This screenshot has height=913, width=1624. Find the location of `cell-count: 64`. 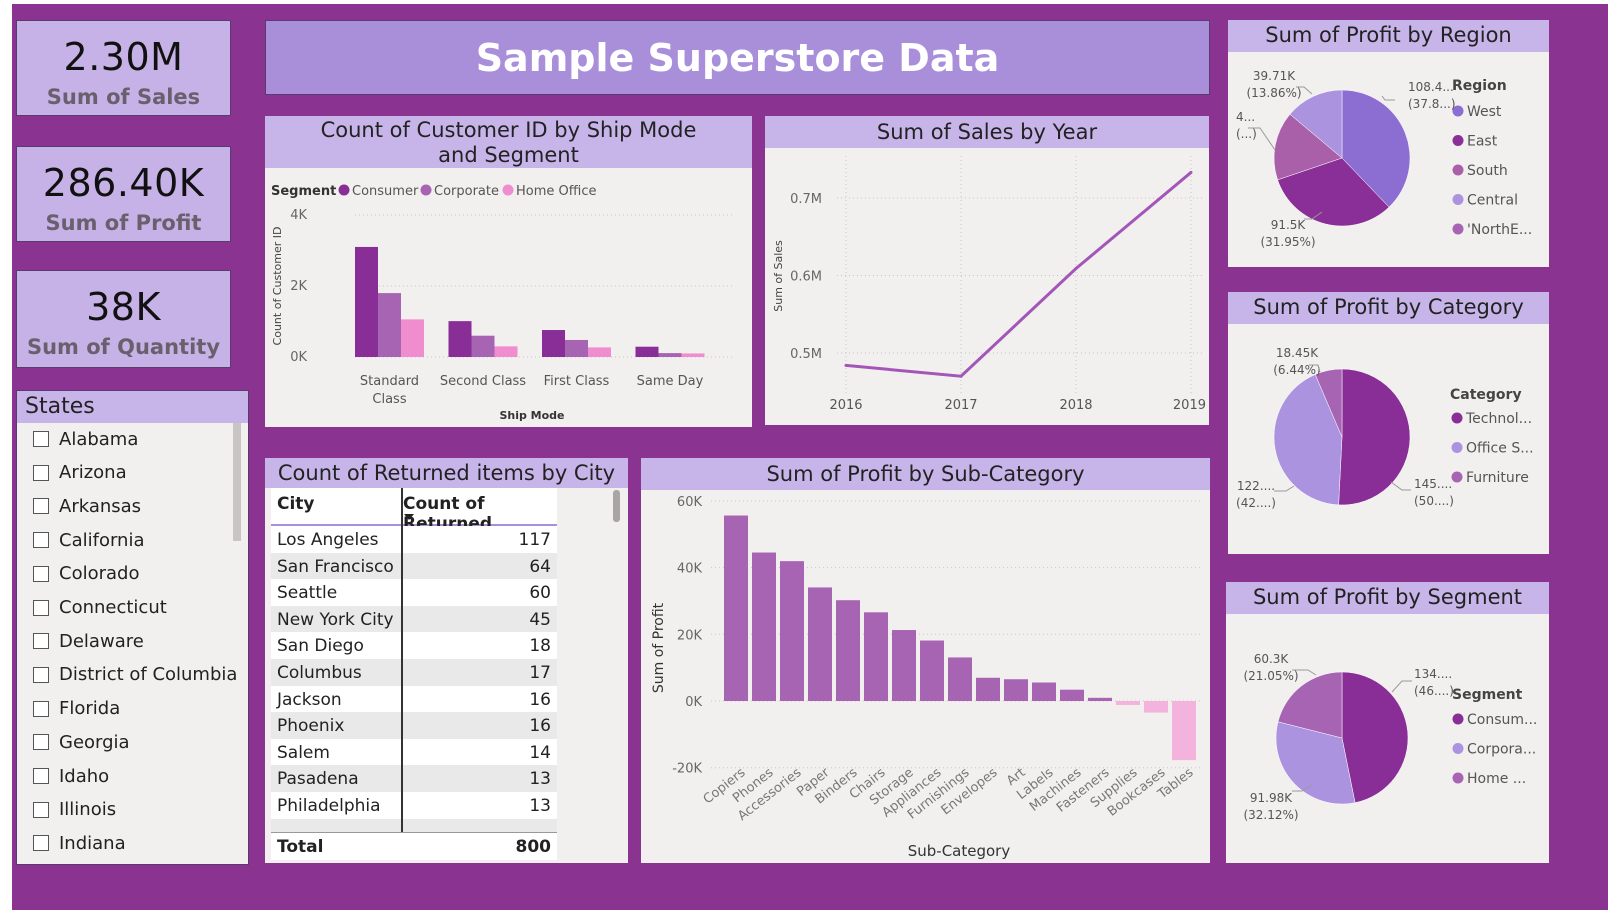

cell-count: 64 is located at coordinates (540, 566).